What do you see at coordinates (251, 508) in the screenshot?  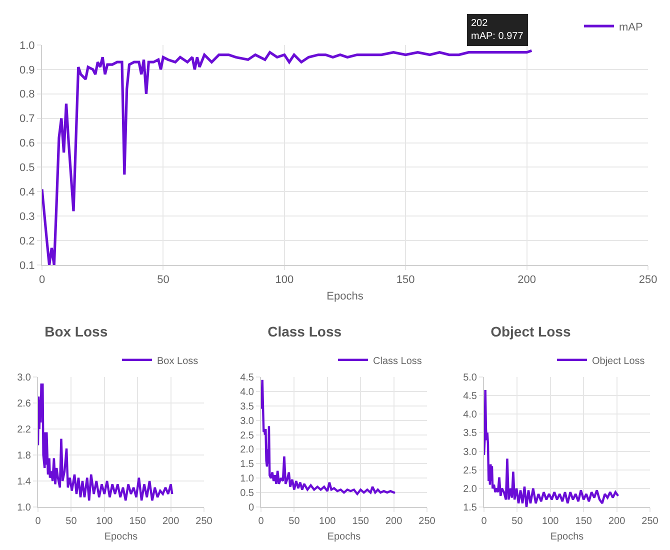 I see `y-tick-label: 0` at bounding box center [251, 508].